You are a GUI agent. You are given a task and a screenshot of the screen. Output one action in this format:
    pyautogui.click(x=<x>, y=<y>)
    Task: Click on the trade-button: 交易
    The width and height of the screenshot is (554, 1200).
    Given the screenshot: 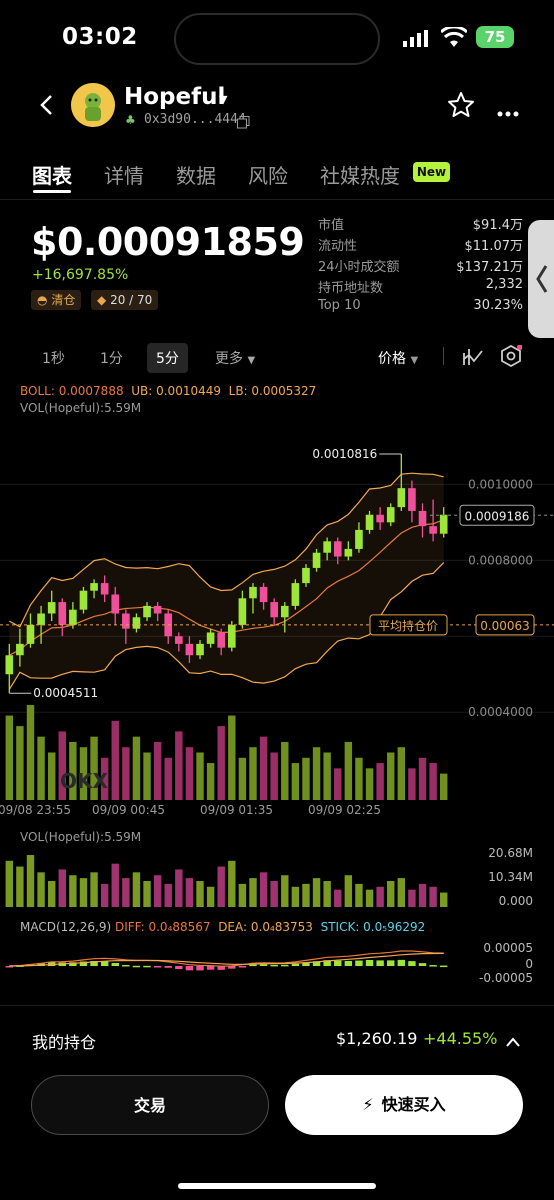 What is the action you would take?
    pyautogui.click(x=150, y=1105)
    